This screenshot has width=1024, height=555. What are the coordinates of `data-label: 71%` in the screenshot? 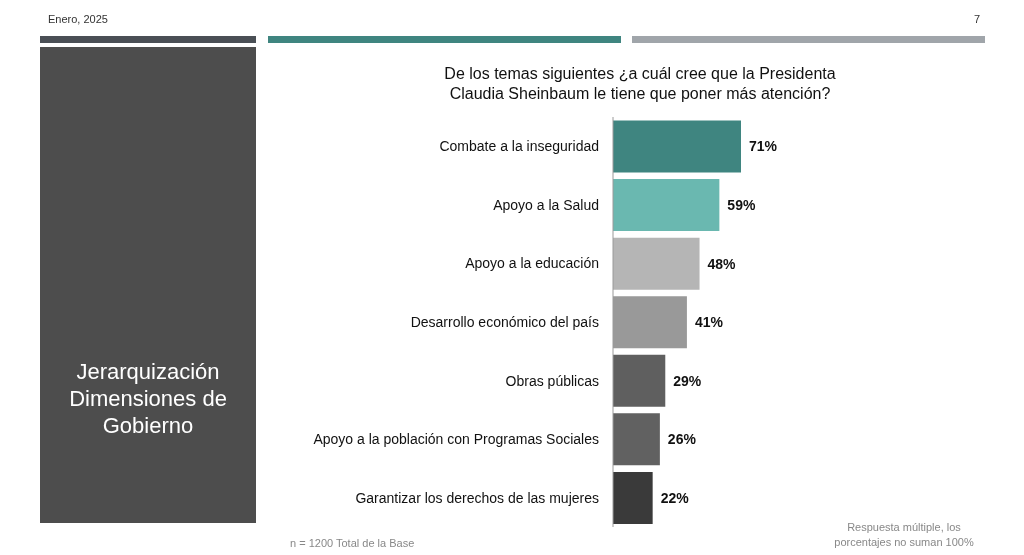 It's located at (763, 146).